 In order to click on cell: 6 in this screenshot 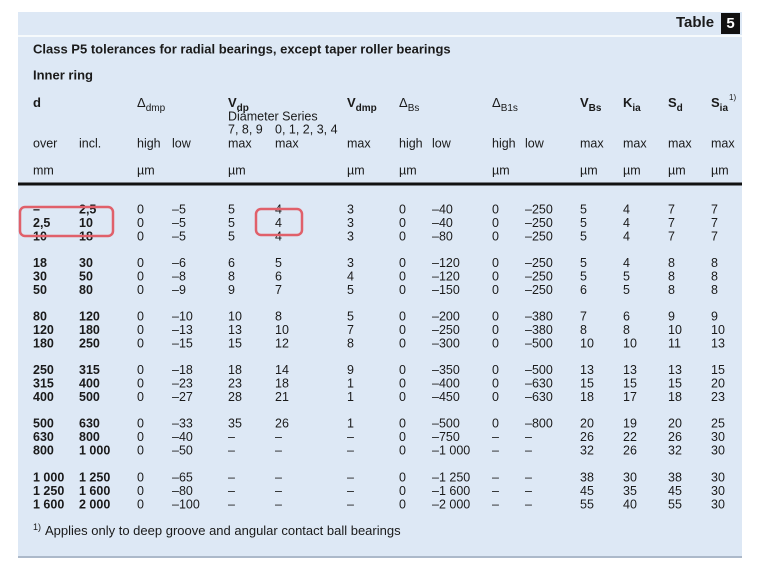, I will do `click(583, 290)`.